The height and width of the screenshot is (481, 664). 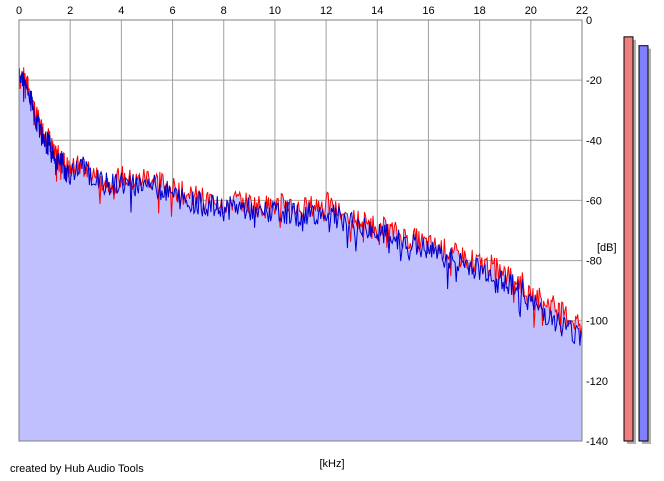 I want to click on y-tick-label: 0, so click(x=589, y=21).